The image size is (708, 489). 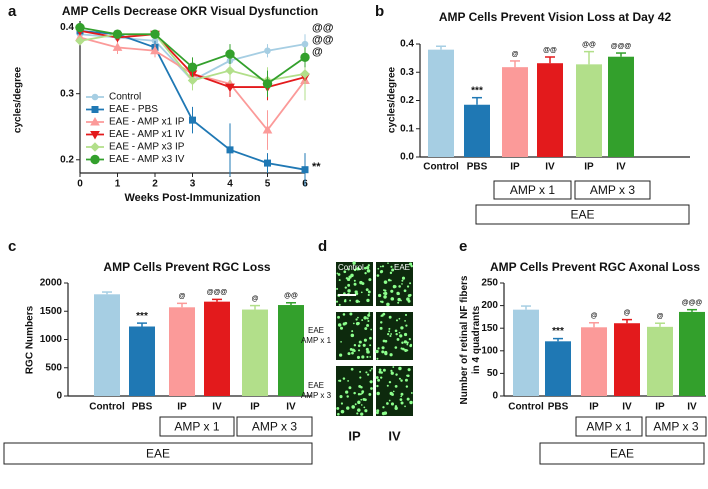 I want to click on y-tick-label: 0.4, so click(x=67, y=27).